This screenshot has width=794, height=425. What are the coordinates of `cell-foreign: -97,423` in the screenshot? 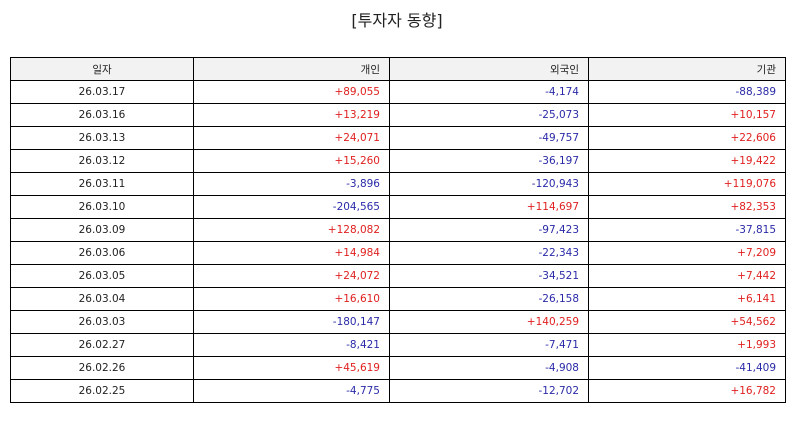 It's located at (489, 230).